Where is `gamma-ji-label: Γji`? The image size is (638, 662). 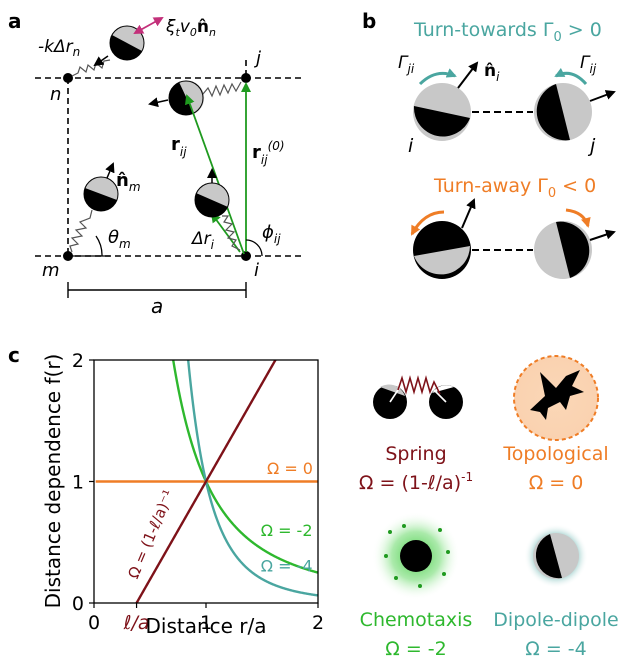
gamma-ji-label: Γji is located at coordinates (406, 64).